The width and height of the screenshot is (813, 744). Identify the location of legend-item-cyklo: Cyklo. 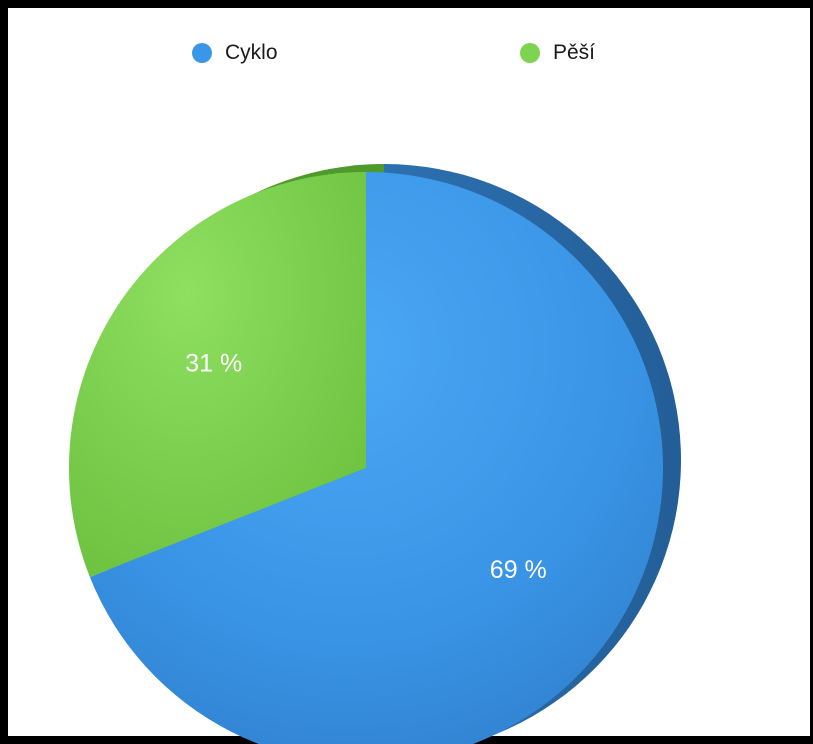
(235, 53).